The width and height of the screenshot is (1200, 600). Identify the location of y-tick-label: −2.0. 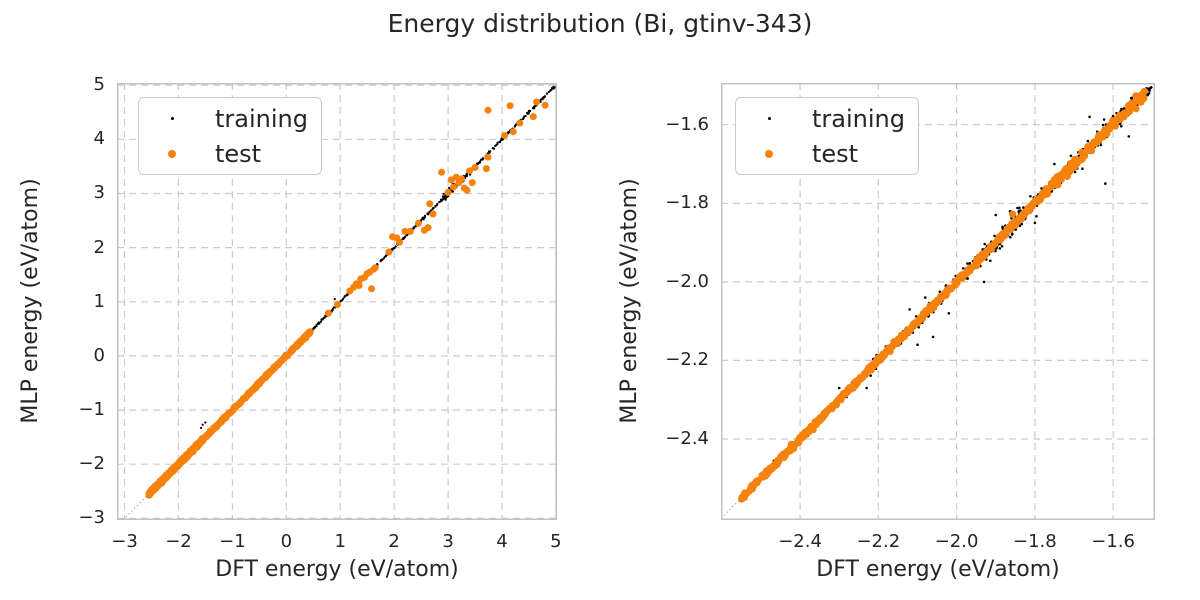
(687, 281).